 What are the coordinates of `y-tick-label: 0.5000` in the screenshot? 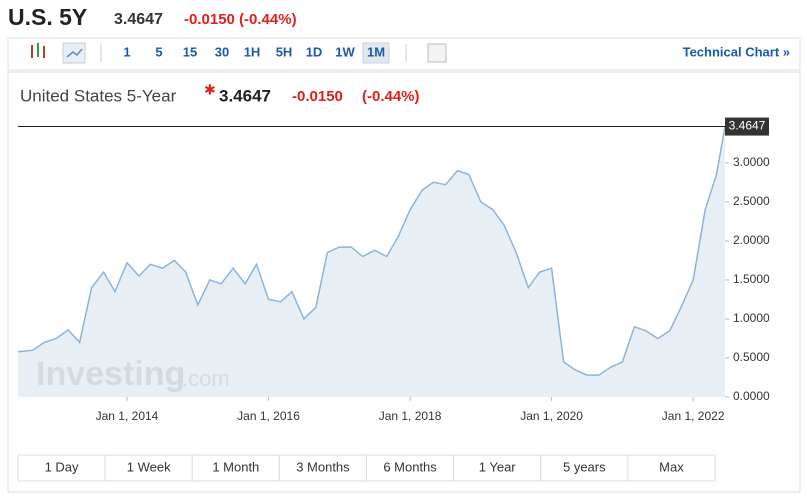 It's located at (751, 357).